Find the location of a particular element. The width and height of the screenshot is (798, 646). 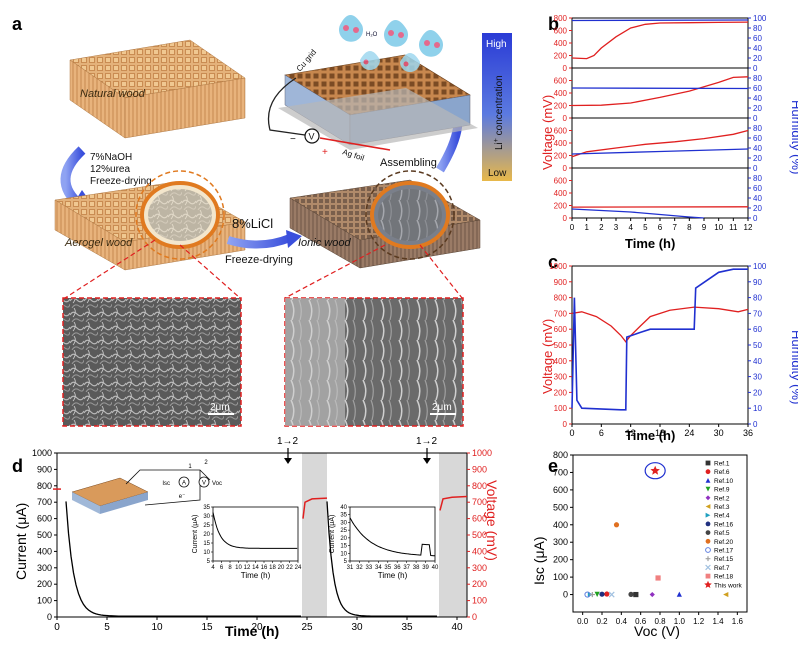

d-x-tick-label: 15 is located at coordinates (207, 627).